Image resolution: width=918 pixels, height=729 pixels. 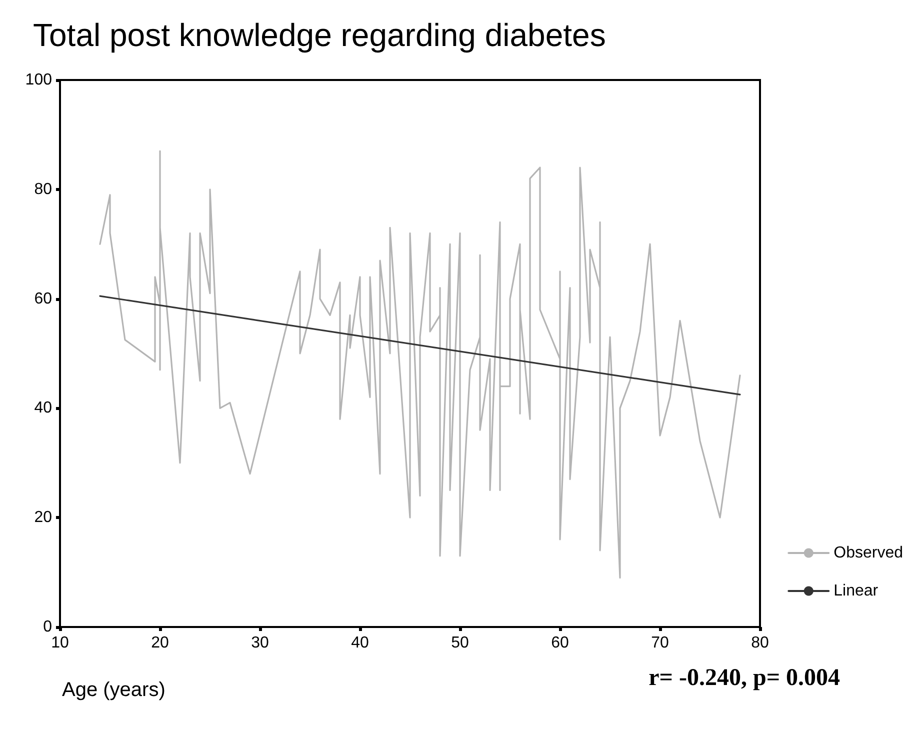 What do you see at coordinates (43, 299) in the screenshot?
I see `y-tick-label: 60` at bounding box center [43, 299].